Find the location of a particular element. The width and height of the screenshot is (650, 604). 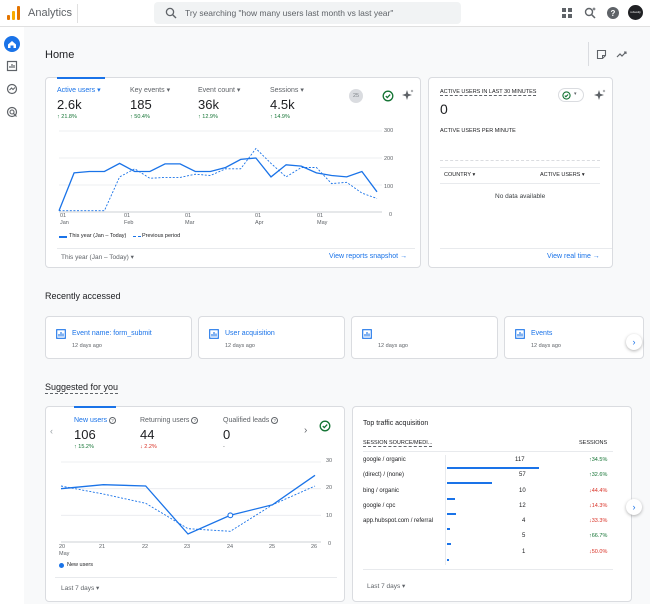

chevron-left-icon: ‹ is located at coordinates (51, 431).